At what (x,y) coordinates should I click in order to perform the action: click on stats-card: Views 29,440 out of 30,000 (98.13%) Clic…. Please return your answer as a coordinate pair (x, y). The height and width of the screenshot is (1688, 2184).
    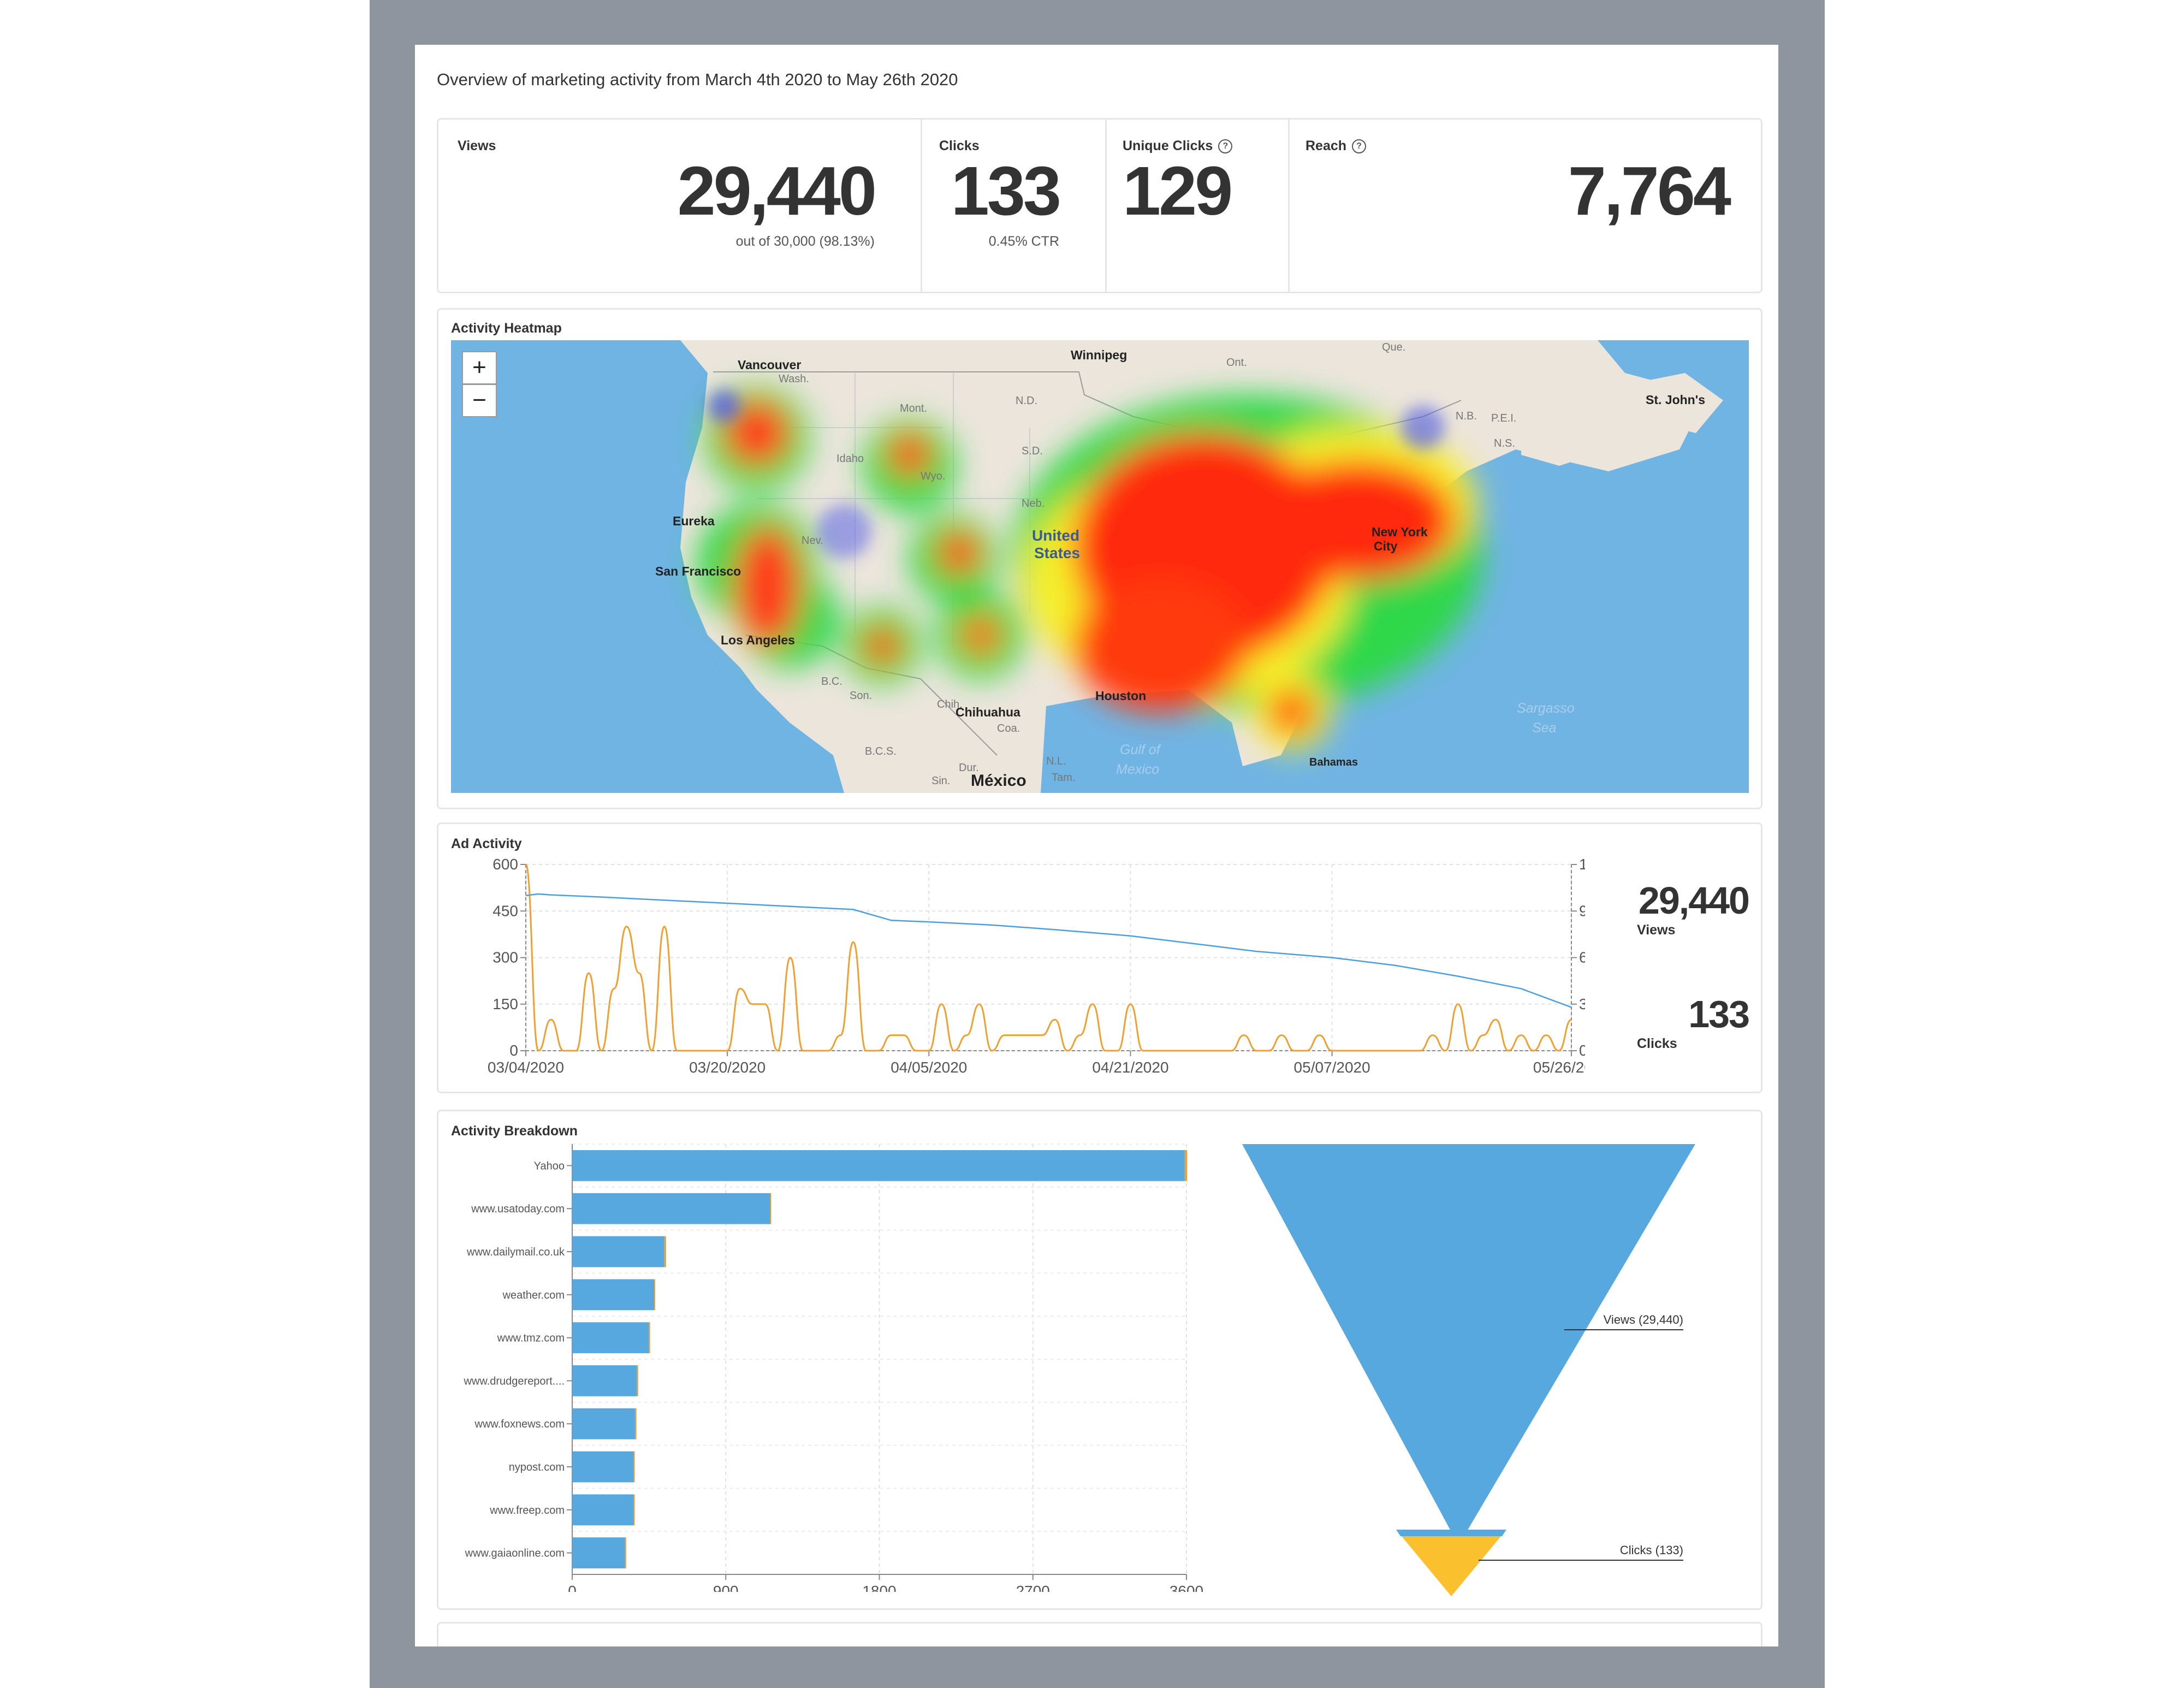
    Looking at the image, I should click on (1099, 206).